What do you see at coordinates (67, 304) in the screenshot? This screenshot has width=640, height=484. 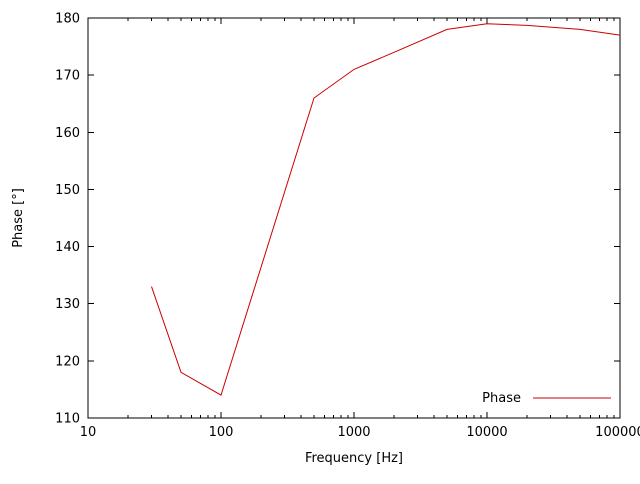 I see `y-tick-label: 130` at bounding box center [67, 304].